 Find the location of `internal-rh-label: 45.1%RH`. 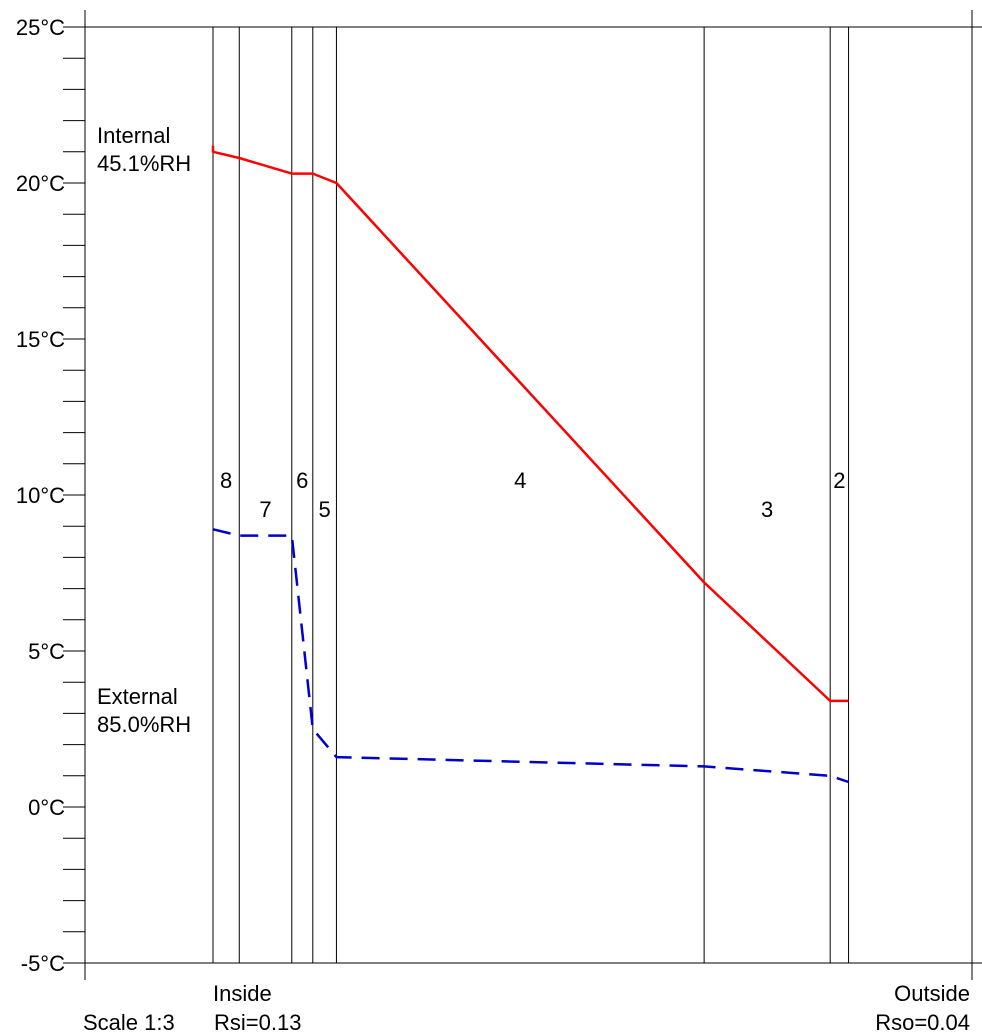

internal-rh-label: 45.1%RH is located at coordinates (144, 163).